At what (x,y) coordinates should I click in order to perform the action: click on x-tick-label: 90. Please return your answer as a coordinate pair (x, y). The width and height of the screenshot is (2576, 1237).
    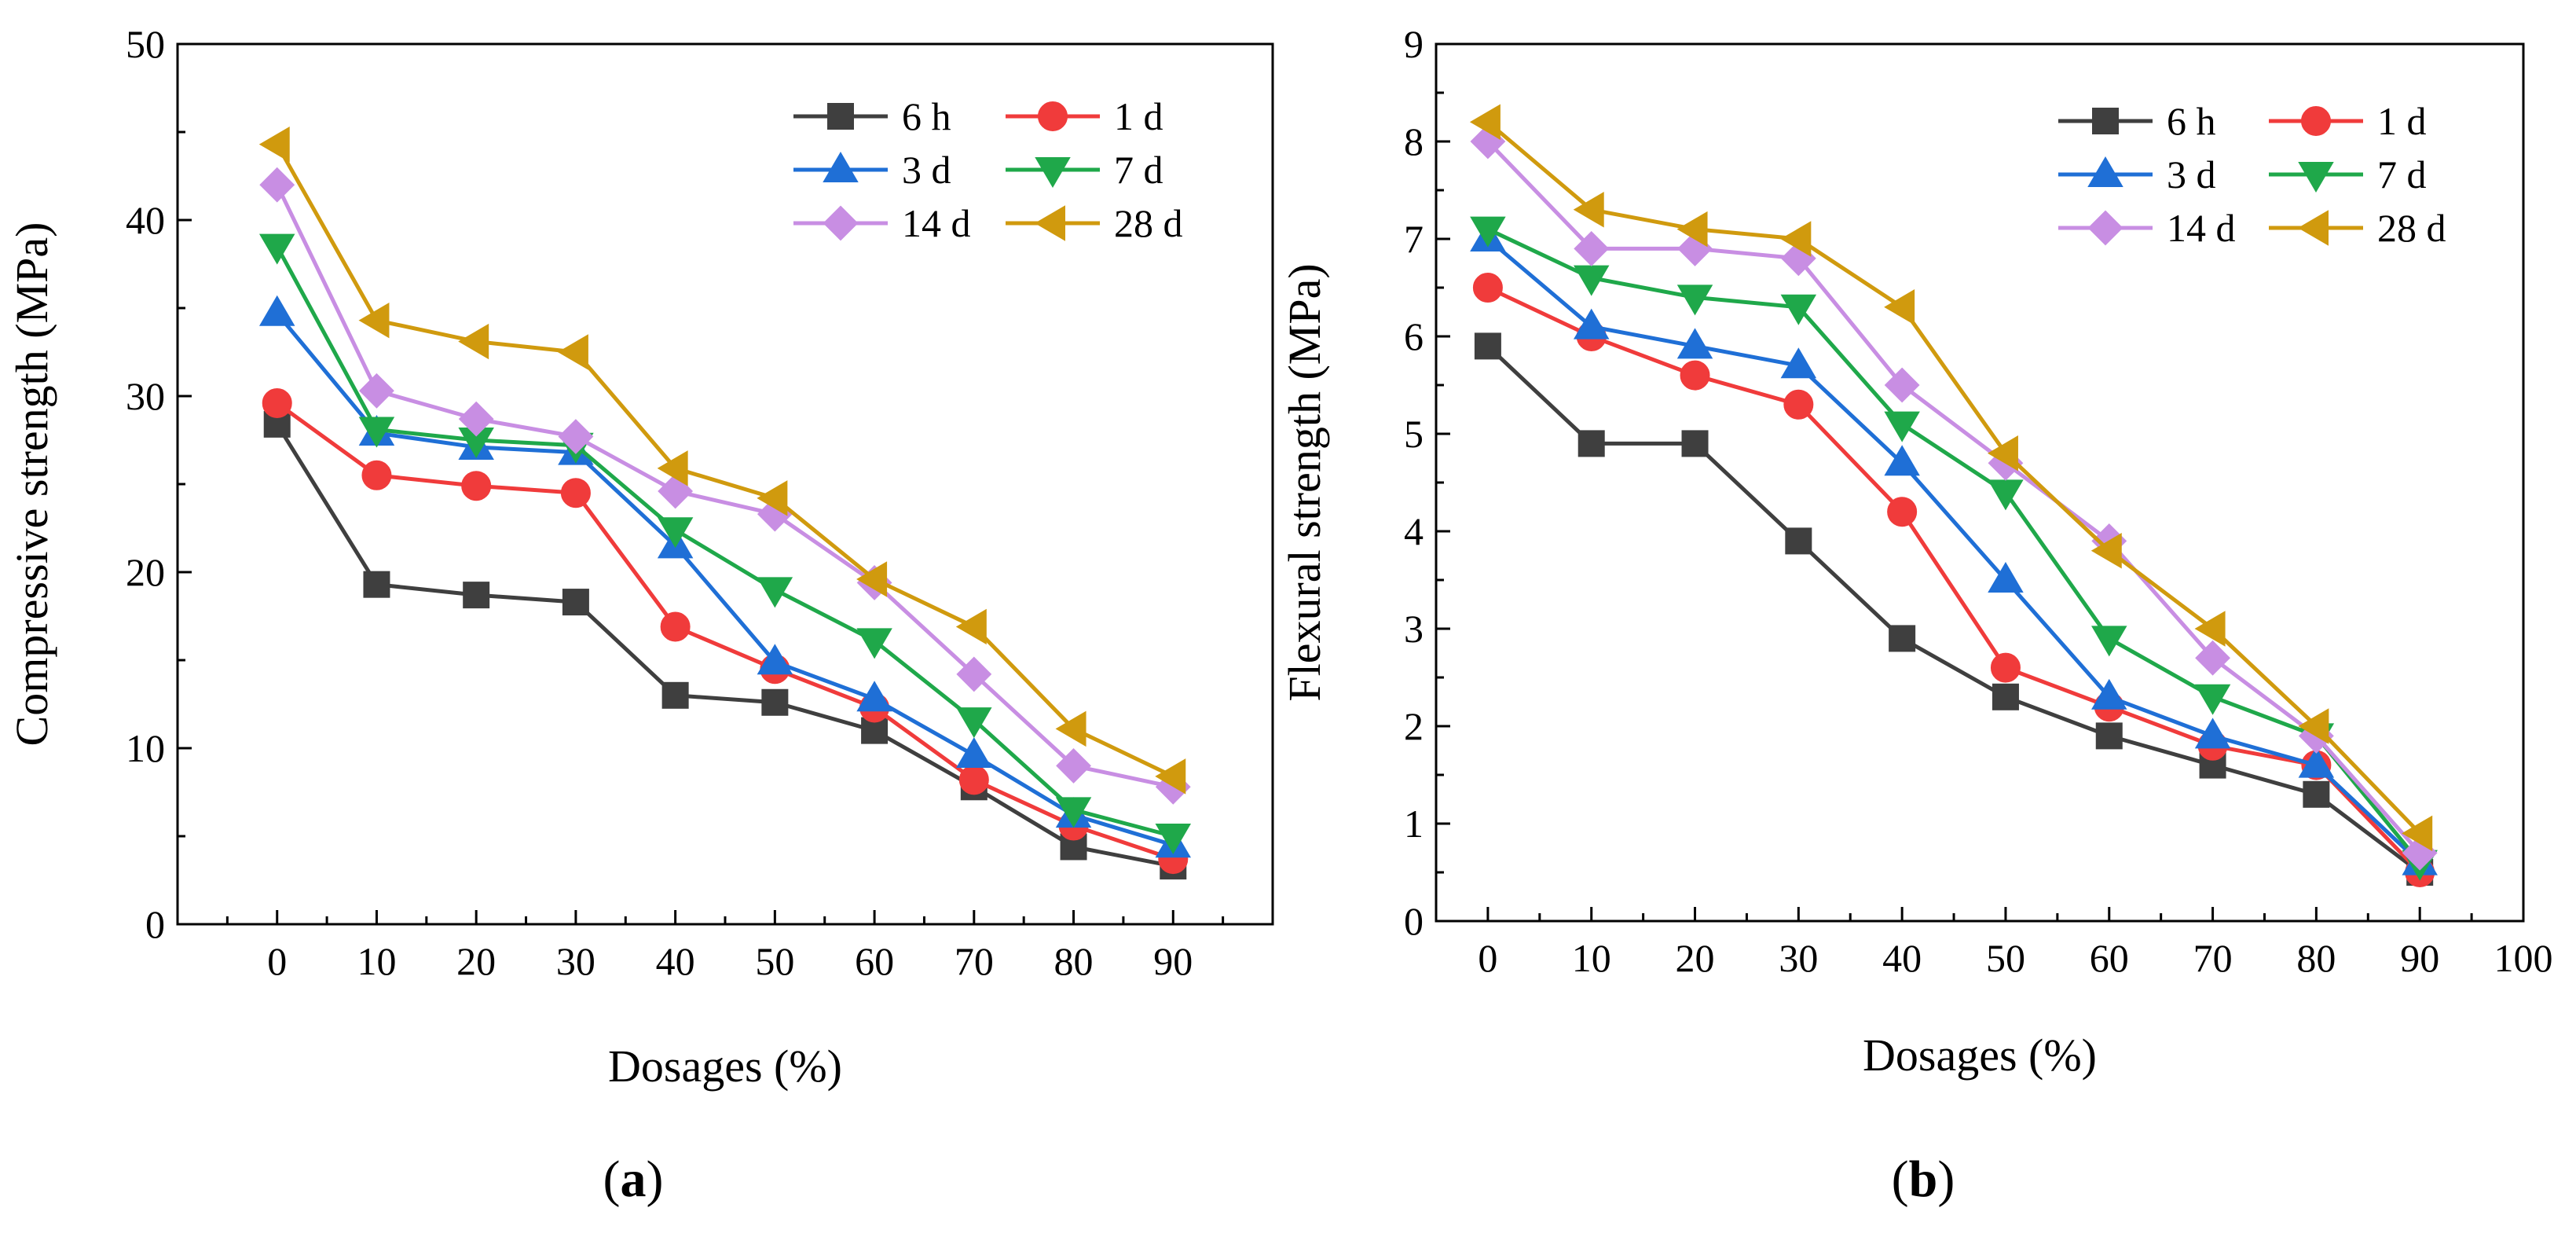
    Looking at the image, I should click on (2419, 958).